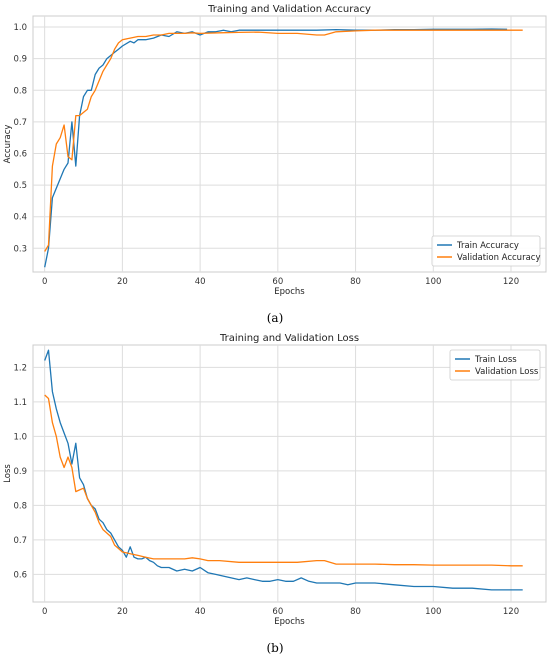  What do you see at coordinates (20, 218) in the screenshot?
I see `y-tick-label: 0.4` at bounding box center [20, 218].